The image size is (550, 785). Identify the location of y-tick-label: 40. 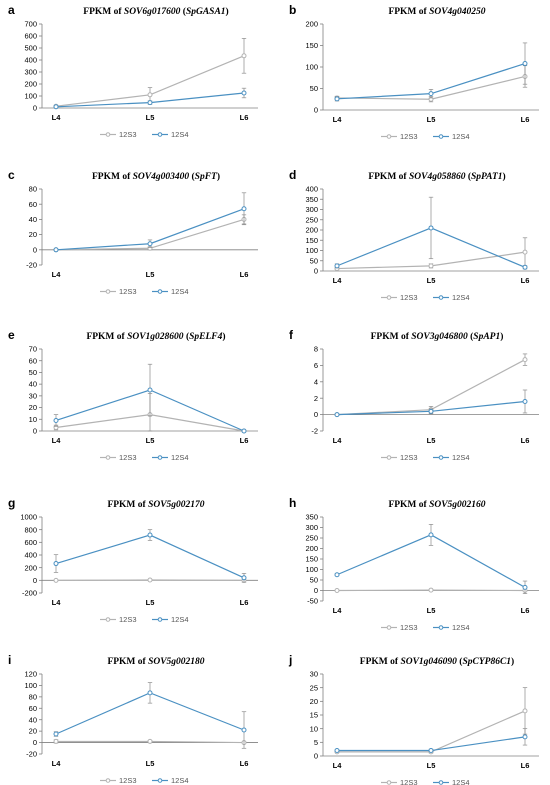
(33, 219).